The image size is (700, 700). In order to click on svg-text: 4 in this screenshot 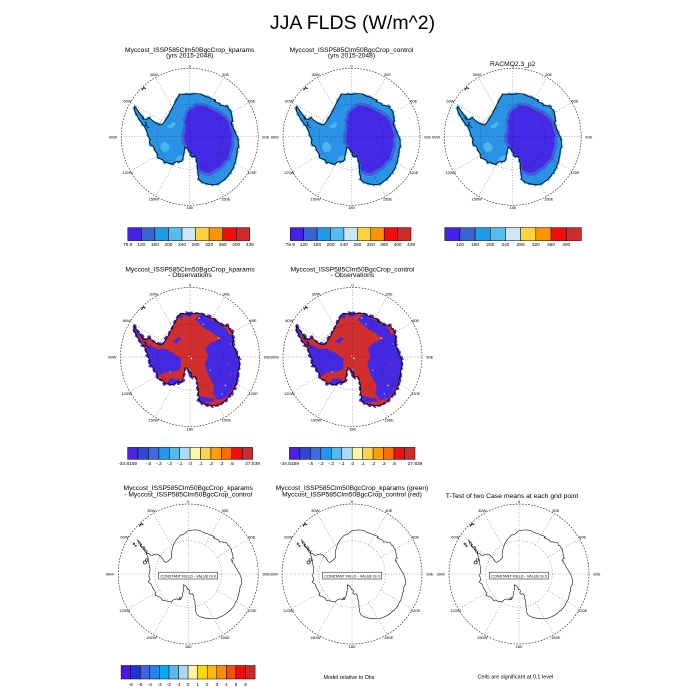, I will do `click(226, 685)`.